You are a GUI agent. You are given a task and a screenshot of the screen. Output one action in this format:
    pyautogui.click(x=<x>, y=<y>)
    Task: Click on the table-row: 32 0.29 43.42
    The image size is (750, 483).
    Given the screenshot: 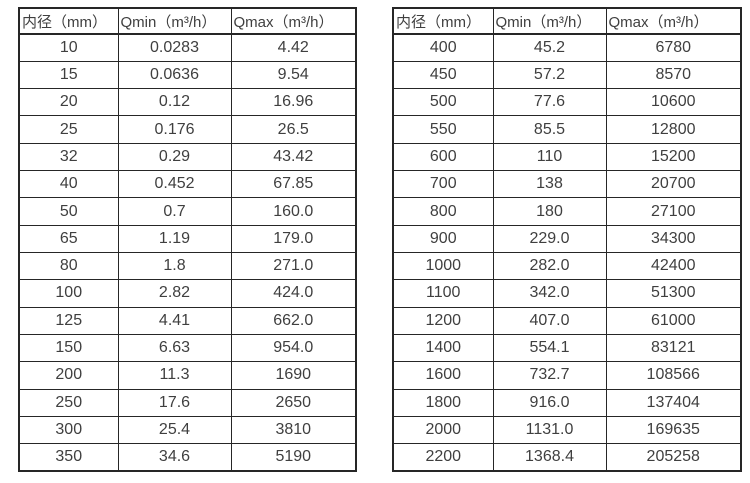 What is the action you would take?
    pyautogui.click(x=187, y=157)
    